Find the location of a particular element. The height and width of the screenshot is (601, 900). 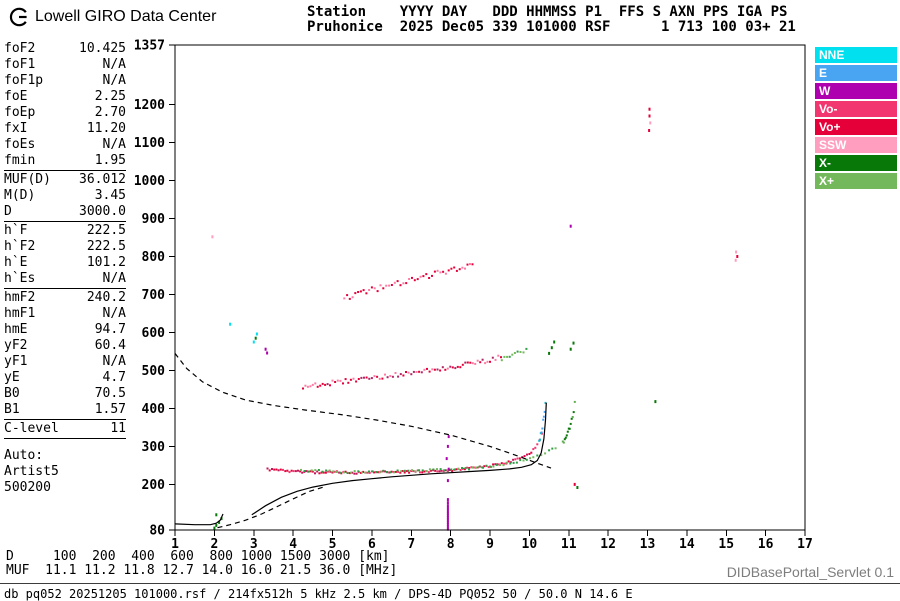

param-label: foEs is located at coordinates (20, 144).